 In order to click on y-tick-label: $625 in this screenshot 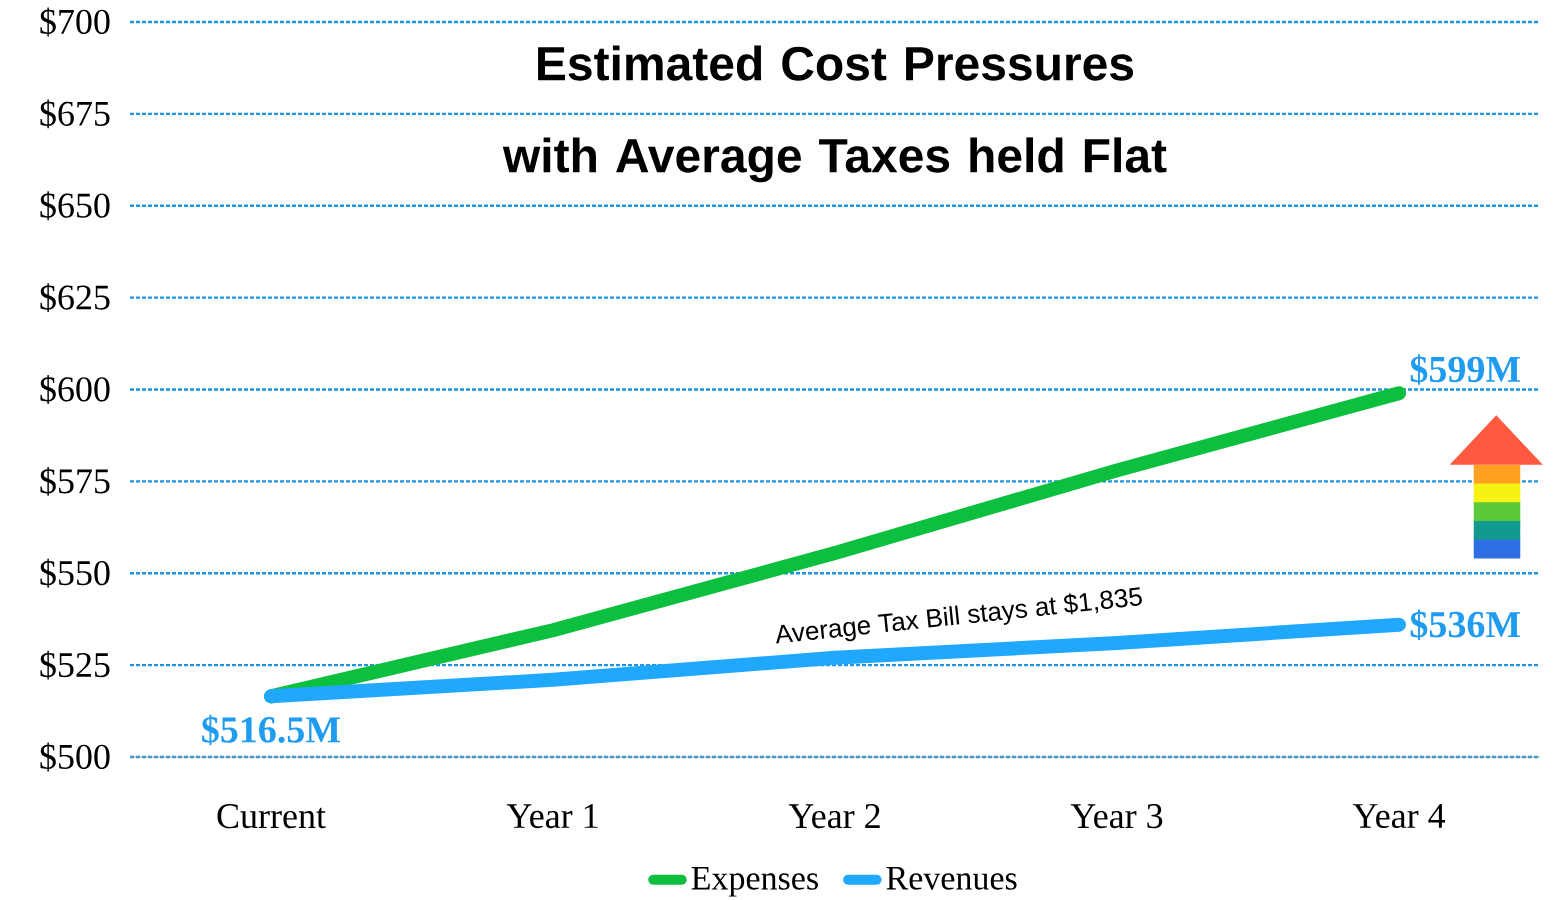, I will do `click(75, 297)`.